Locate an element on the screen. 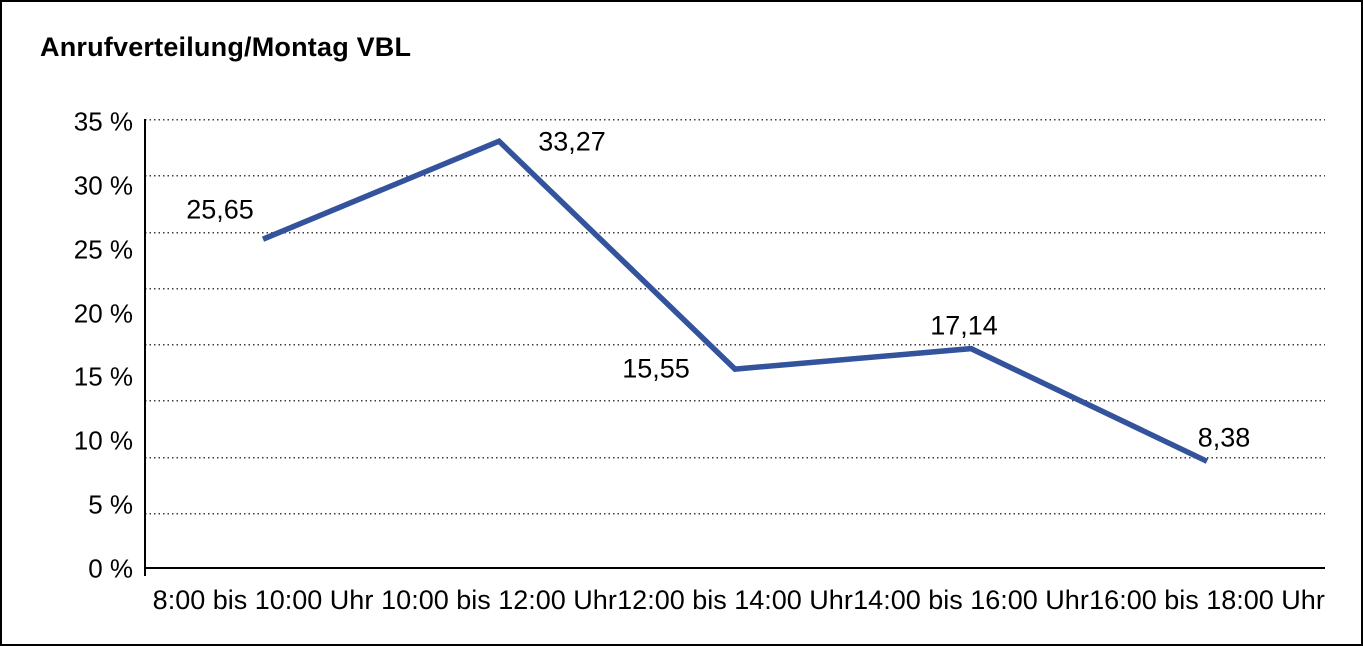 The width and height of the screenshot is (1363, 646). y-axis-tick-label: 10 % is located at coordinates (103, 440).